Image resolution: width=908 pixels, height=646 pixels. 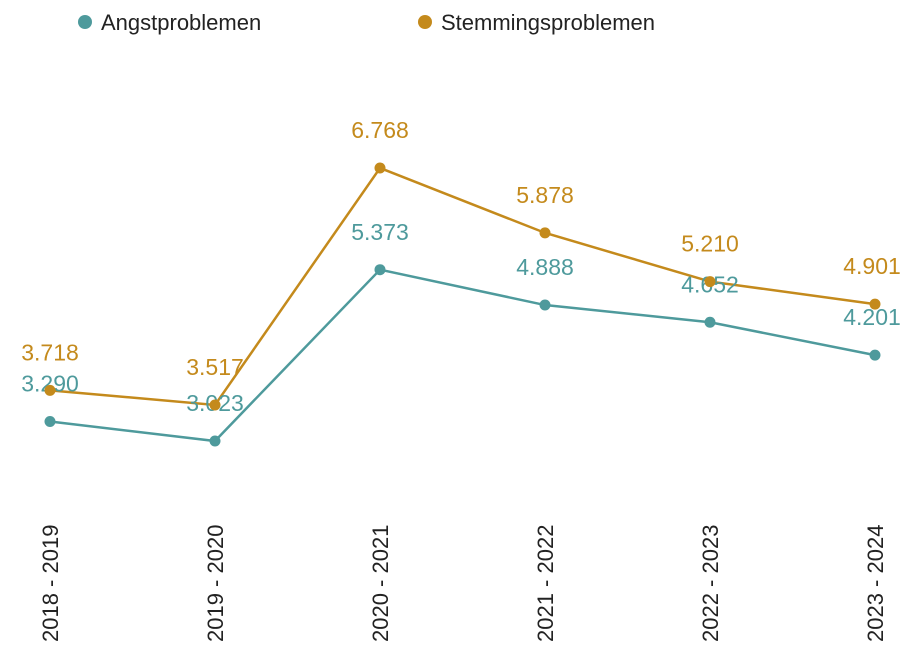 What do you see at coordinates (181, 22) in the screenshot?
I see `legend-label: Angstproblemen` at bounding box center [181, 22].